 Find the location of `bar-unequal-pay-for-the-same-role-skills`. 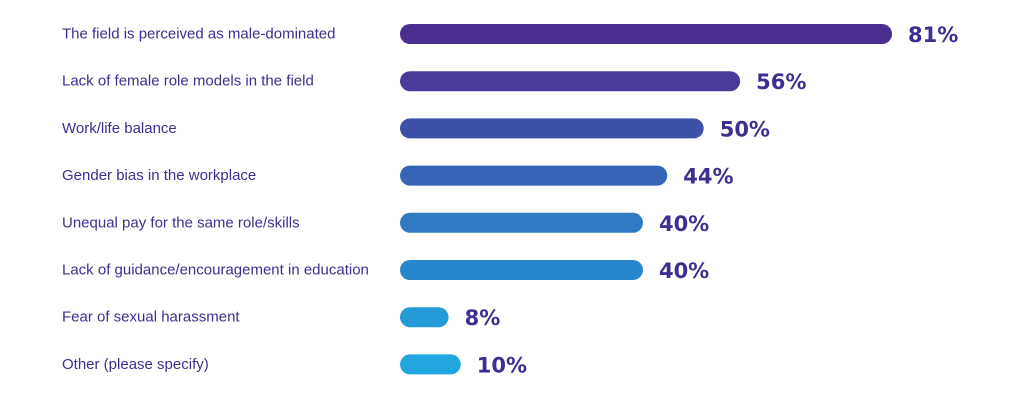

bar-unequal-pay-for-the-same-role-skills is located at coordinates (521, 222).